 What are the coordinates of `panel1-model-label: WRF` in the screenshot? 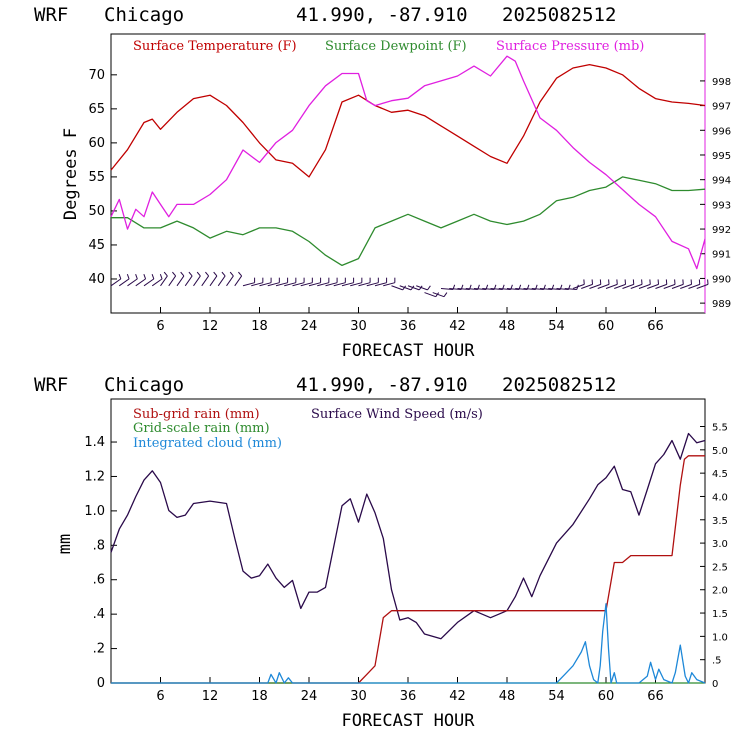 It's located at (51, 15).